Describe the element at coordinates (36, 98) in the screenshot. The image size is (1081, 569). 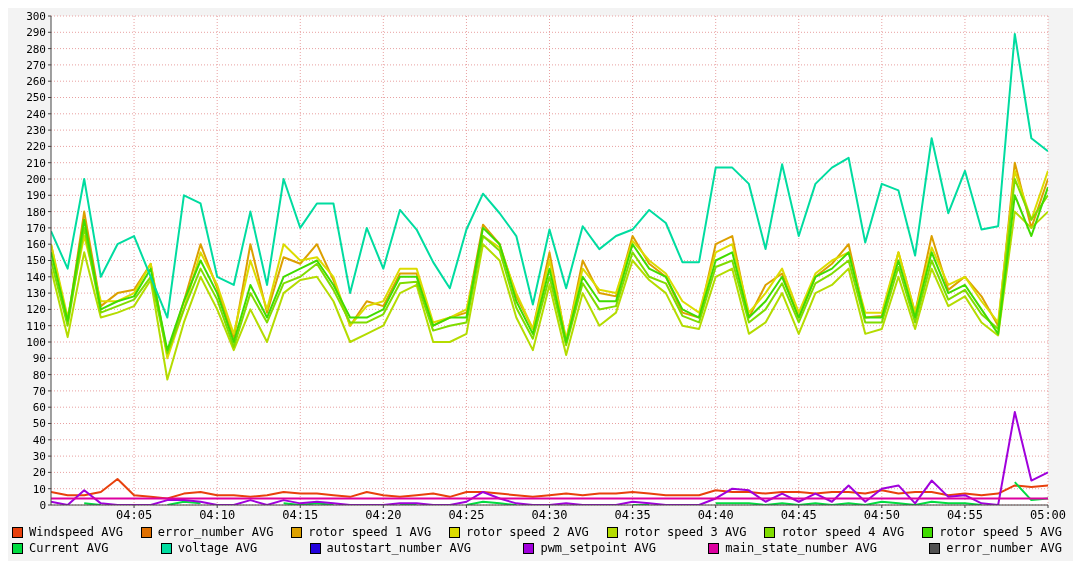
I see `y-tick-label: 250` at that location.